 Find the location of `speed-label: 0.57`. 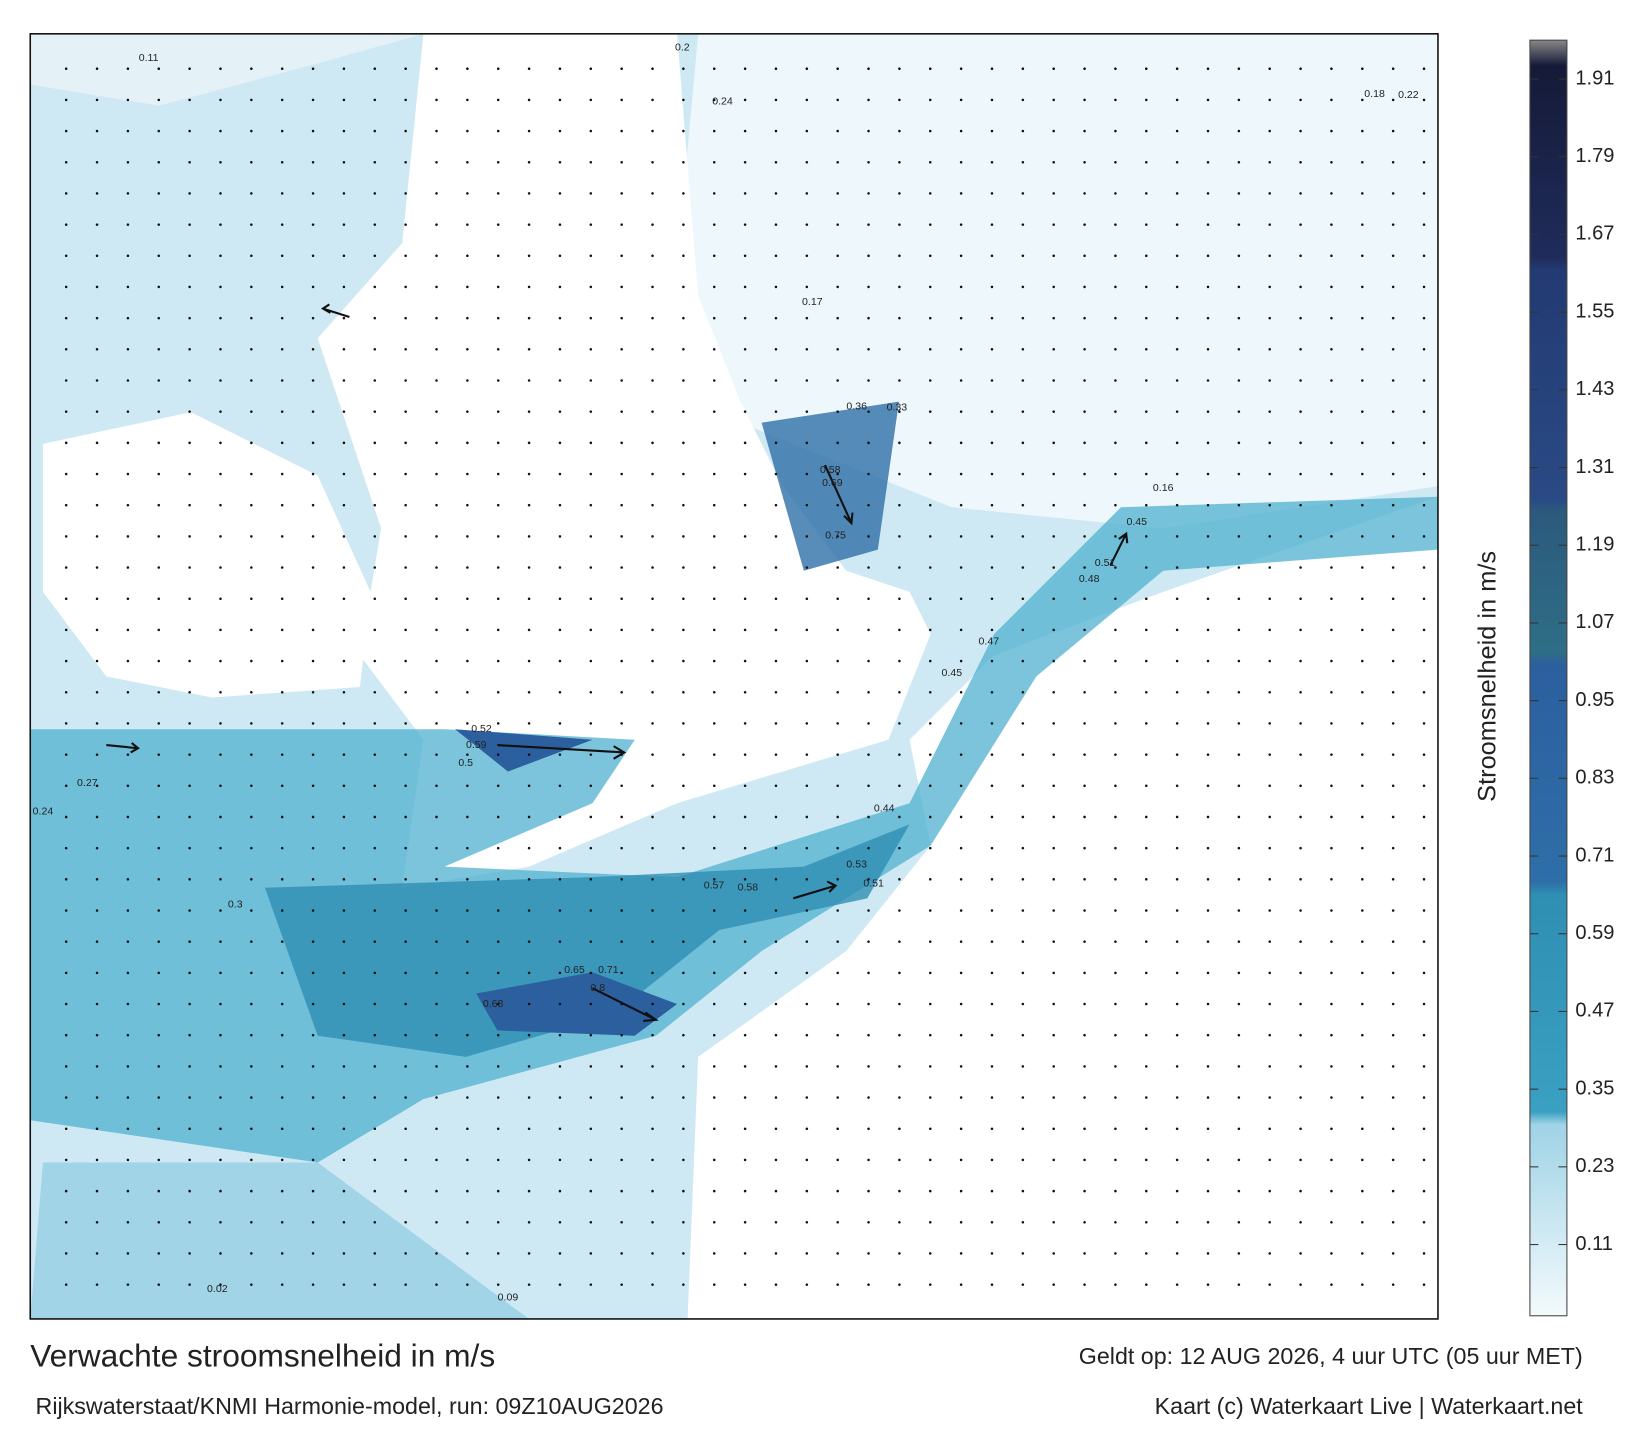

speed-label: 0.57 is located at coordinates (714, 885).